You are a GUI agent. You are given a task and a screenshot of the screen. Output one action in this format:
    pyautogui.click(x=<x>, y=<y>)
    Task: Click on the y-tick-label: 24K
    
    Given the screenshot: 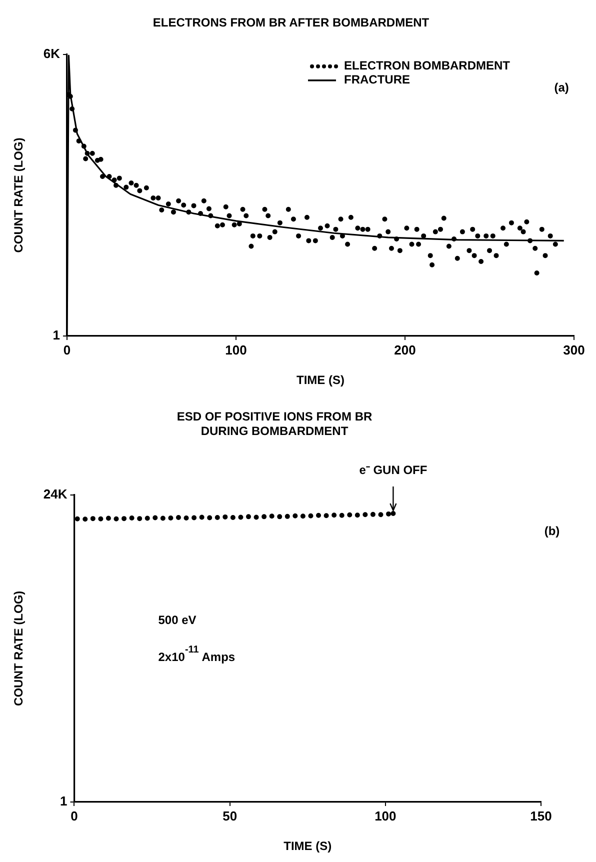 What is the action you would take?
    pyautogui.click(x=55, y=494)
    